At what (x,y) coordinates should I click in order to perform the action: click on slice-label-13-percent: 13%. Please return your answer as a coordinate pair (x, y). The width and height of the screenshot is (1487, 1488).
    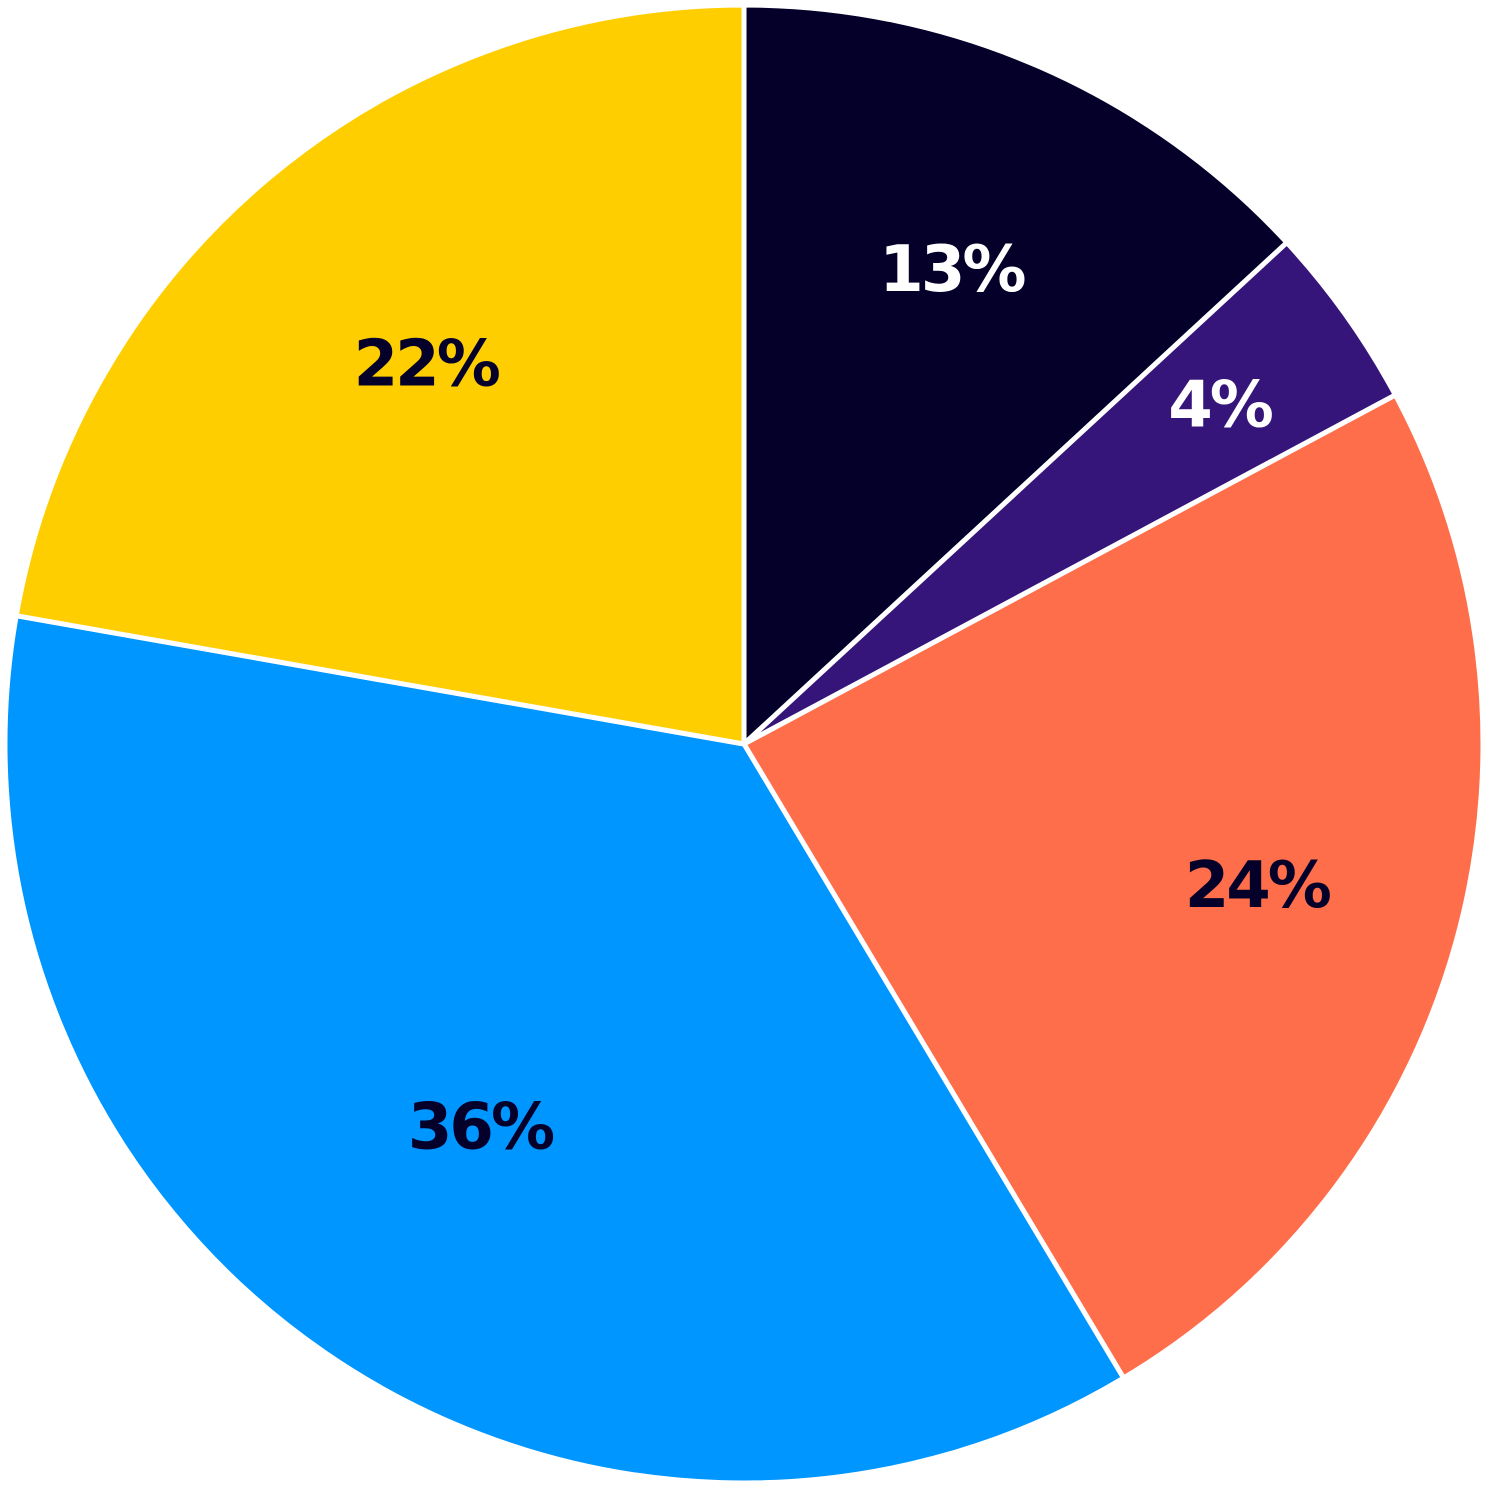
    Looking at the image, I should click on (952, 270).